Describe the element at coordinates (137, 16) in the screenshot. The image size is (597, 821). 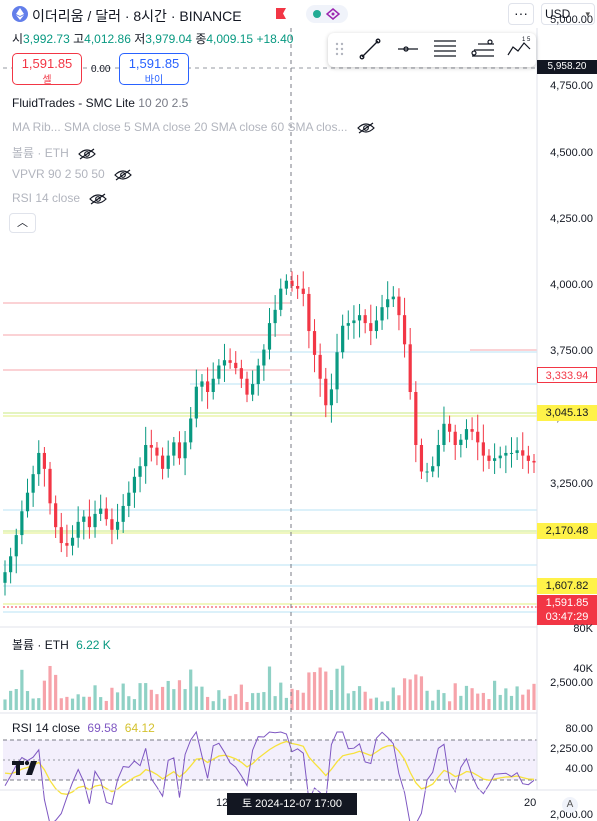
I see `symbol-title: 이더리움 / 달러 · 8시간 · BINANCE` at that location.